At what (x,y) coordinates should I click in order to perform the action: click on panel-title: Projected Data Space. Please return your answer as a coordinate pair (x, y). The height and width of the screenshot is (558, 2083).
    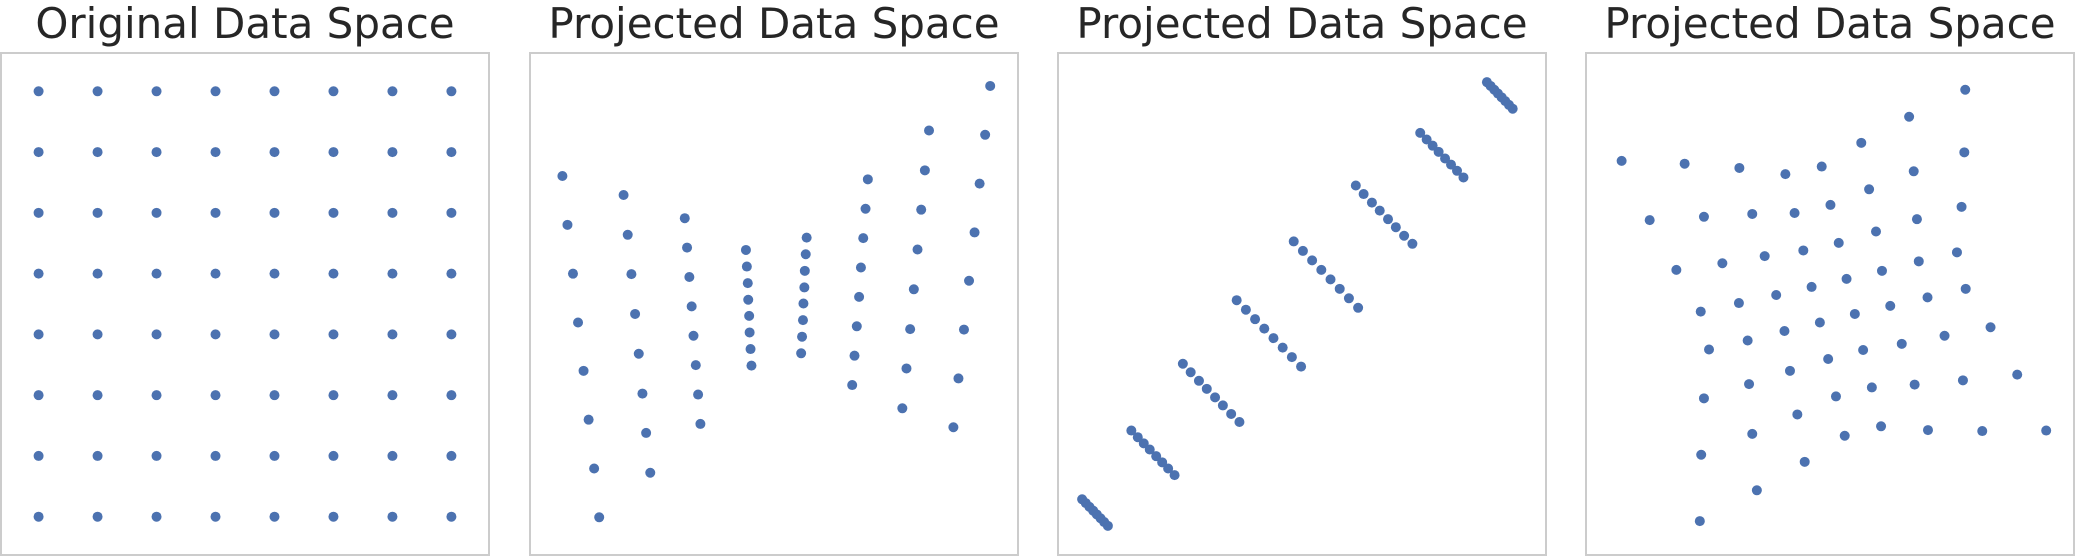
    Looking at the image, I should click on (773, 24).